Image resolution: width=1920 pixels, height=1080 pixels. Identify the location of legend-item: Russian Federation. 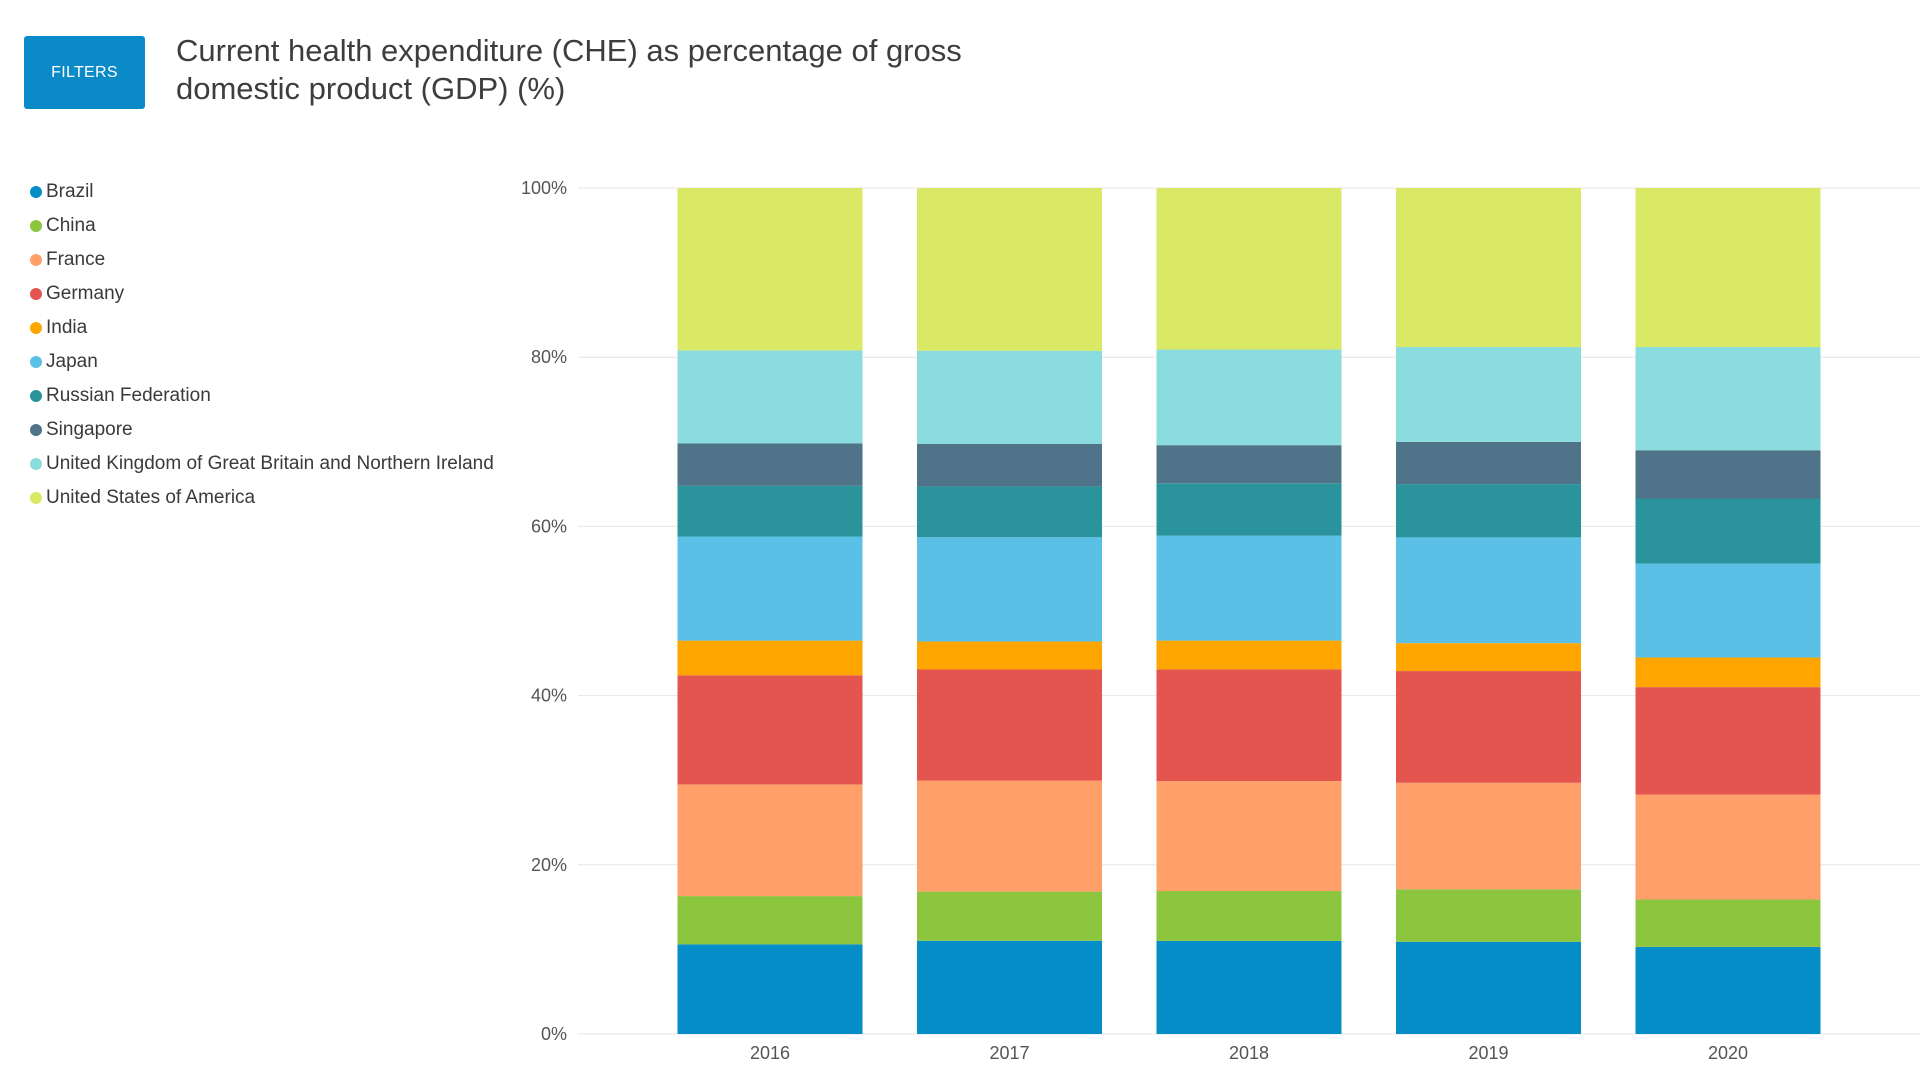
(262, 396).